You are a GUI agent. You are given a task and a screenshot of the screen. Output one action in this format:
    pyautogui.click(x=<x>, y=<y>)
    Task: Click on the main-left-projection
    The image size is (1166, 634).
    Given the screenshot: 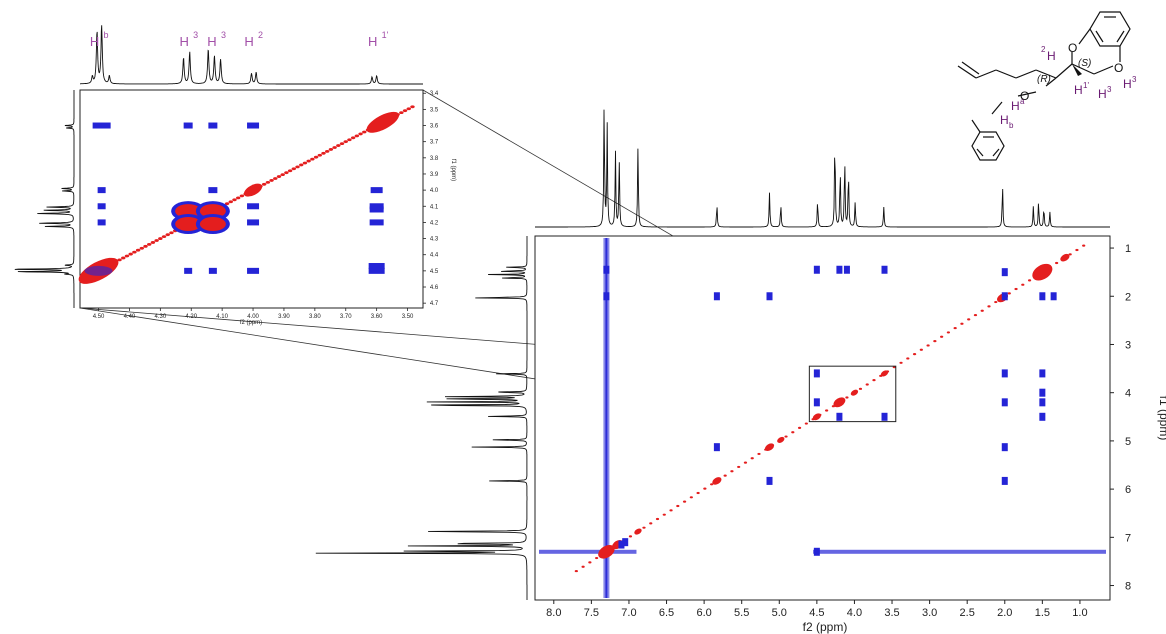 What is the action you would take?
    pyautogui.click(x=421, y=418)
    